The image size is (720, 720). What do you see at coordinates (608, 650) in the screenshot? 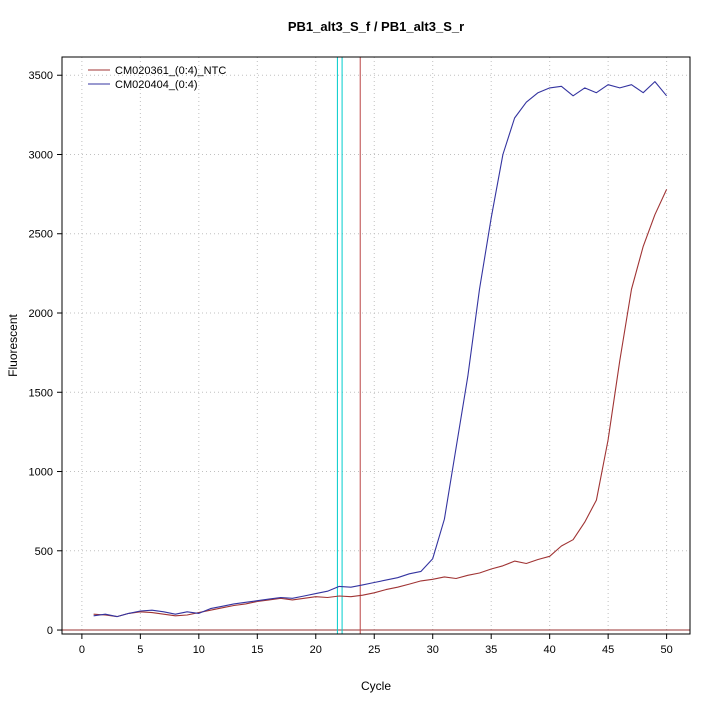
I see `x-tick-label: 45` at bounding box center [608, 650].